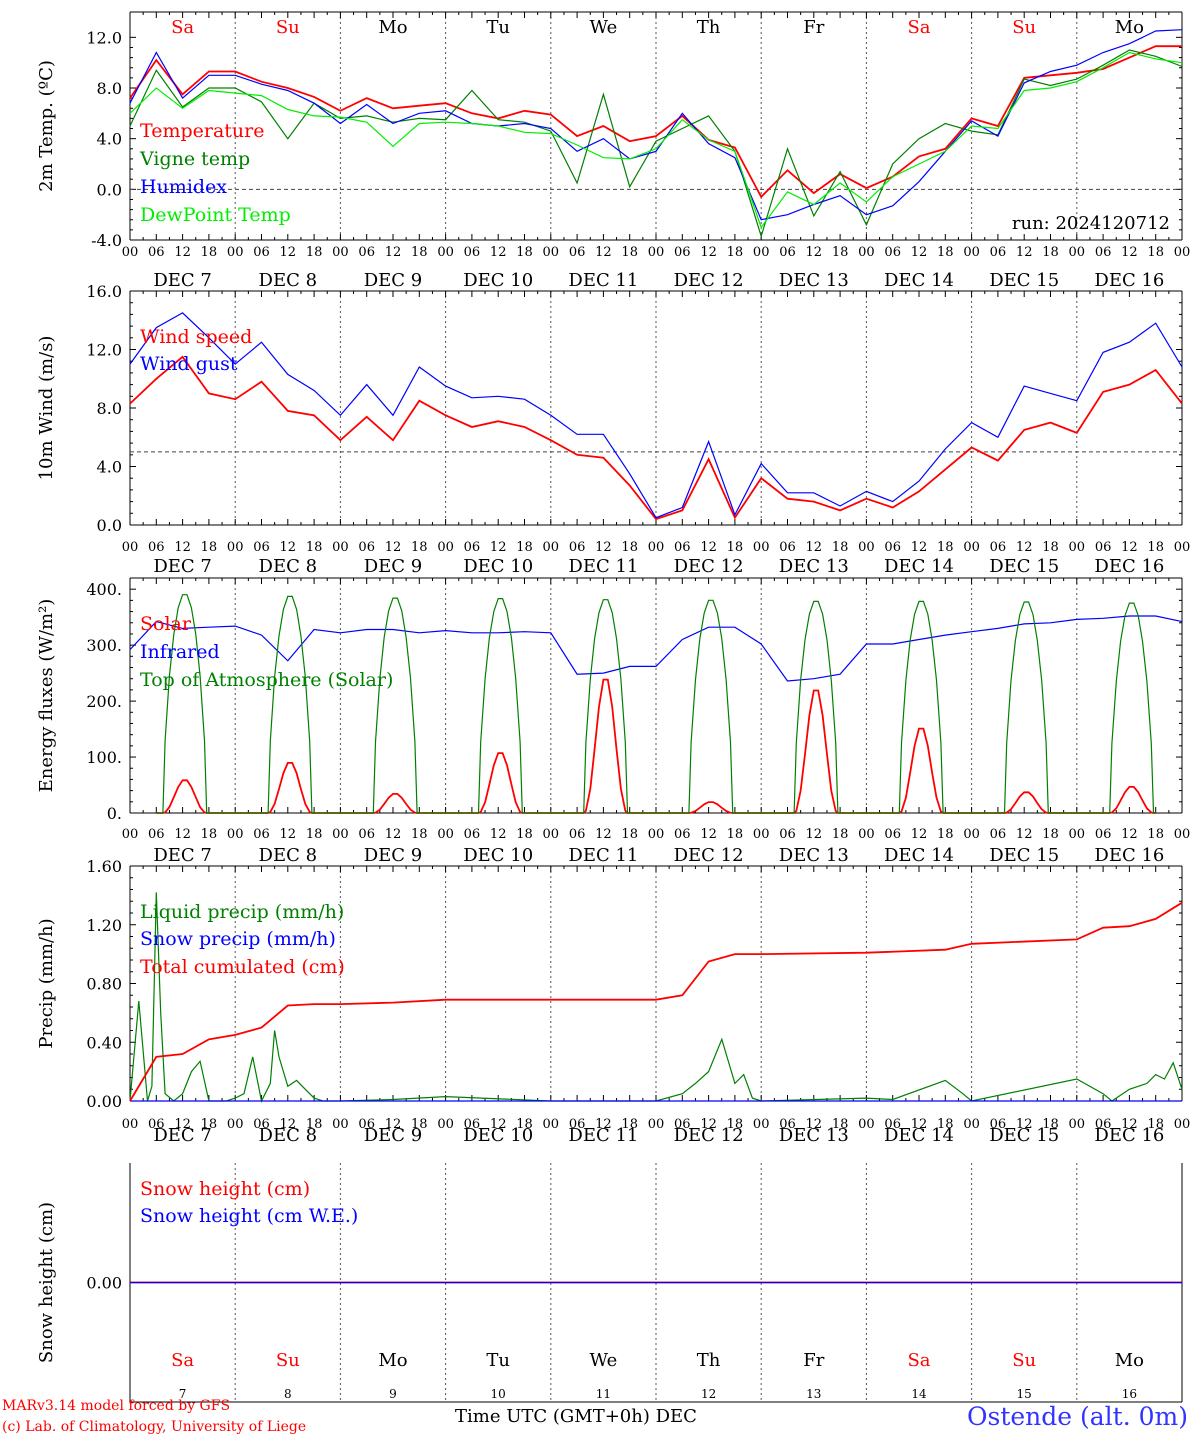 The height and width of the screenshot is (1440, 1194). What do you see at coordinates (104, 701) in the screenshot?
I see `y-tick-label: 200.` at bounding box center [104, 701].